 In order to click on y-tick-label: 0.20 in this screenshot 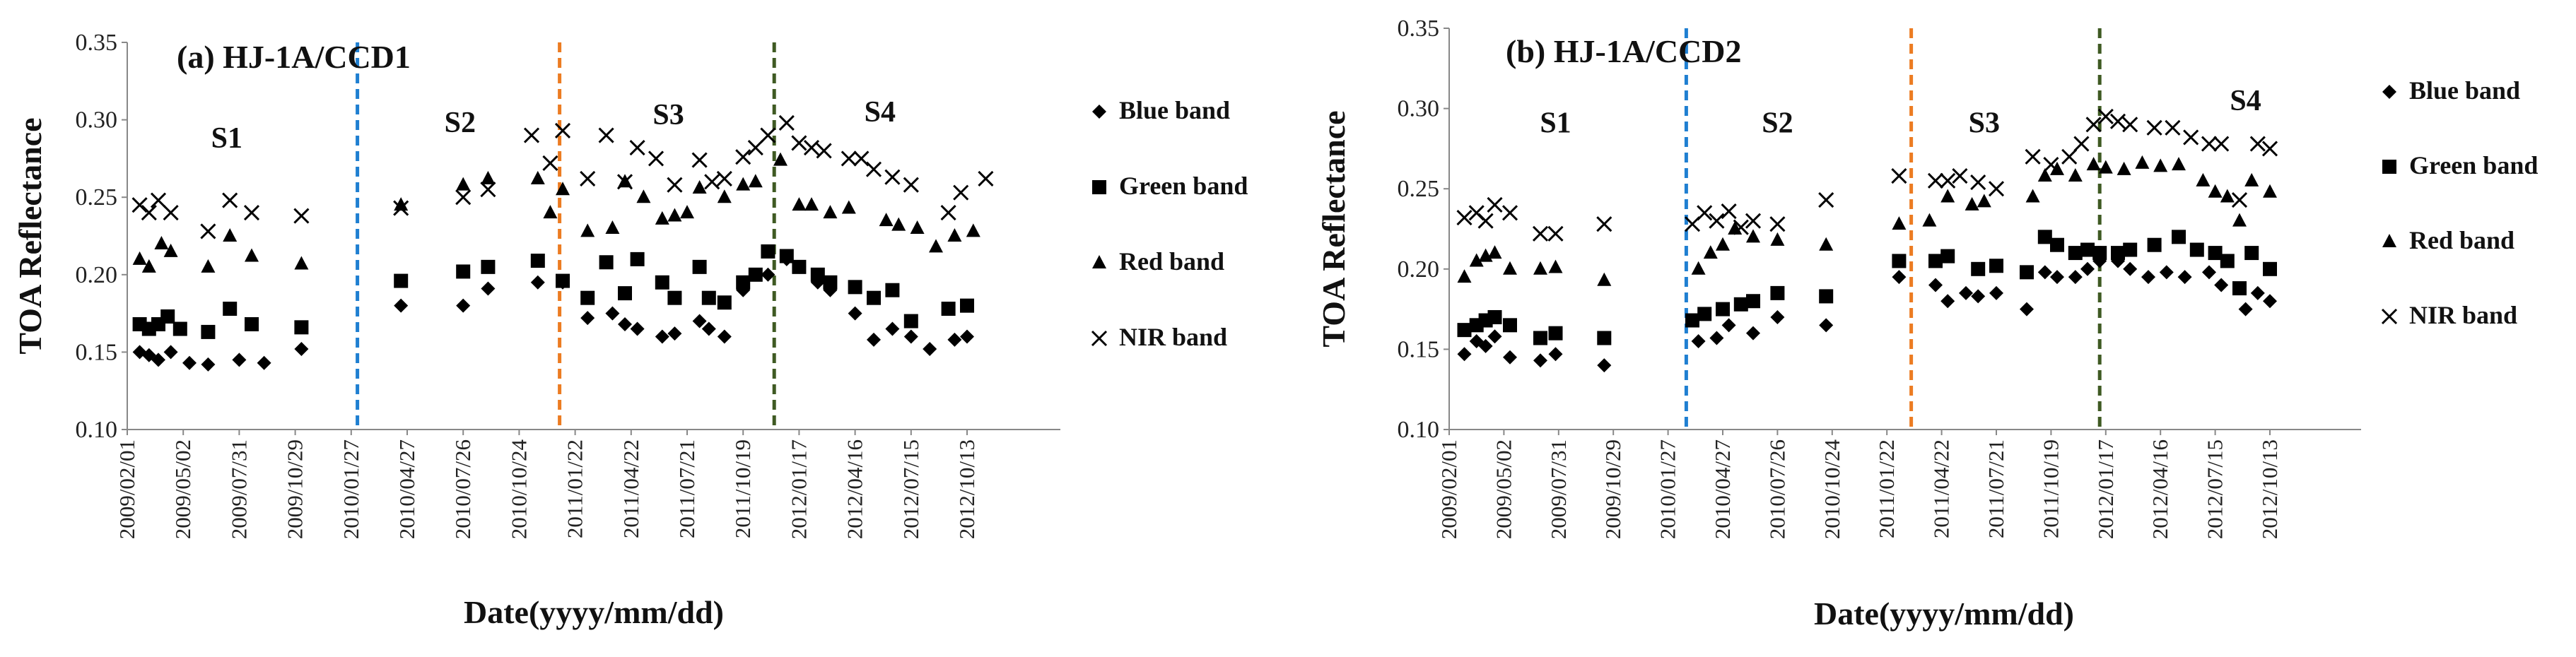, I will do `click(1419, 269)`.